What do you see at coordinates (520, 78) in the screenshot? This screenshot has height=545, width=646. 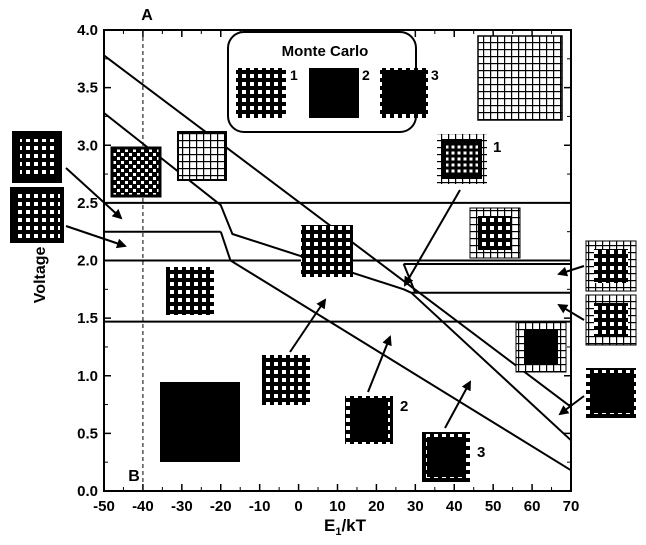 I see `phase-image-grid-large` at bounding box center [520, 78].